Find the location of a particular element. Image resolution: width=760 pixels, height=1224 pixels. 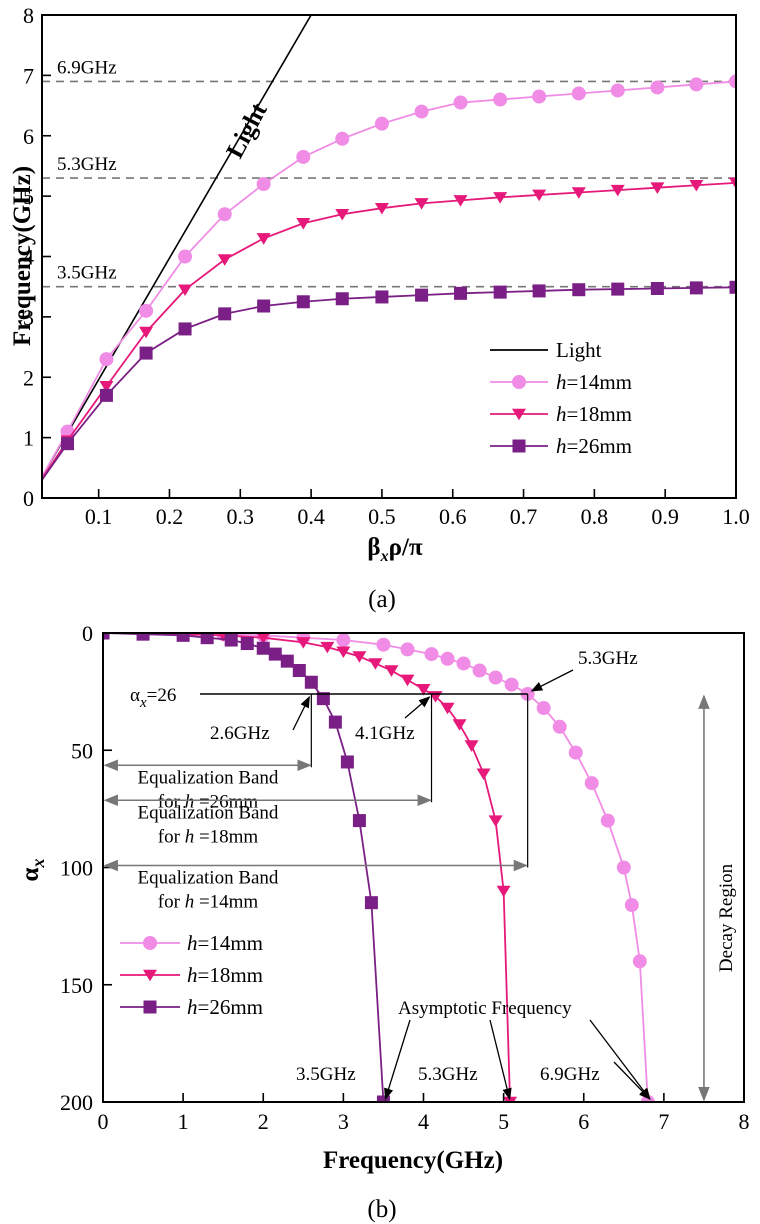

point-label-2: 5.3GHz is located at coordinates (608, 658).